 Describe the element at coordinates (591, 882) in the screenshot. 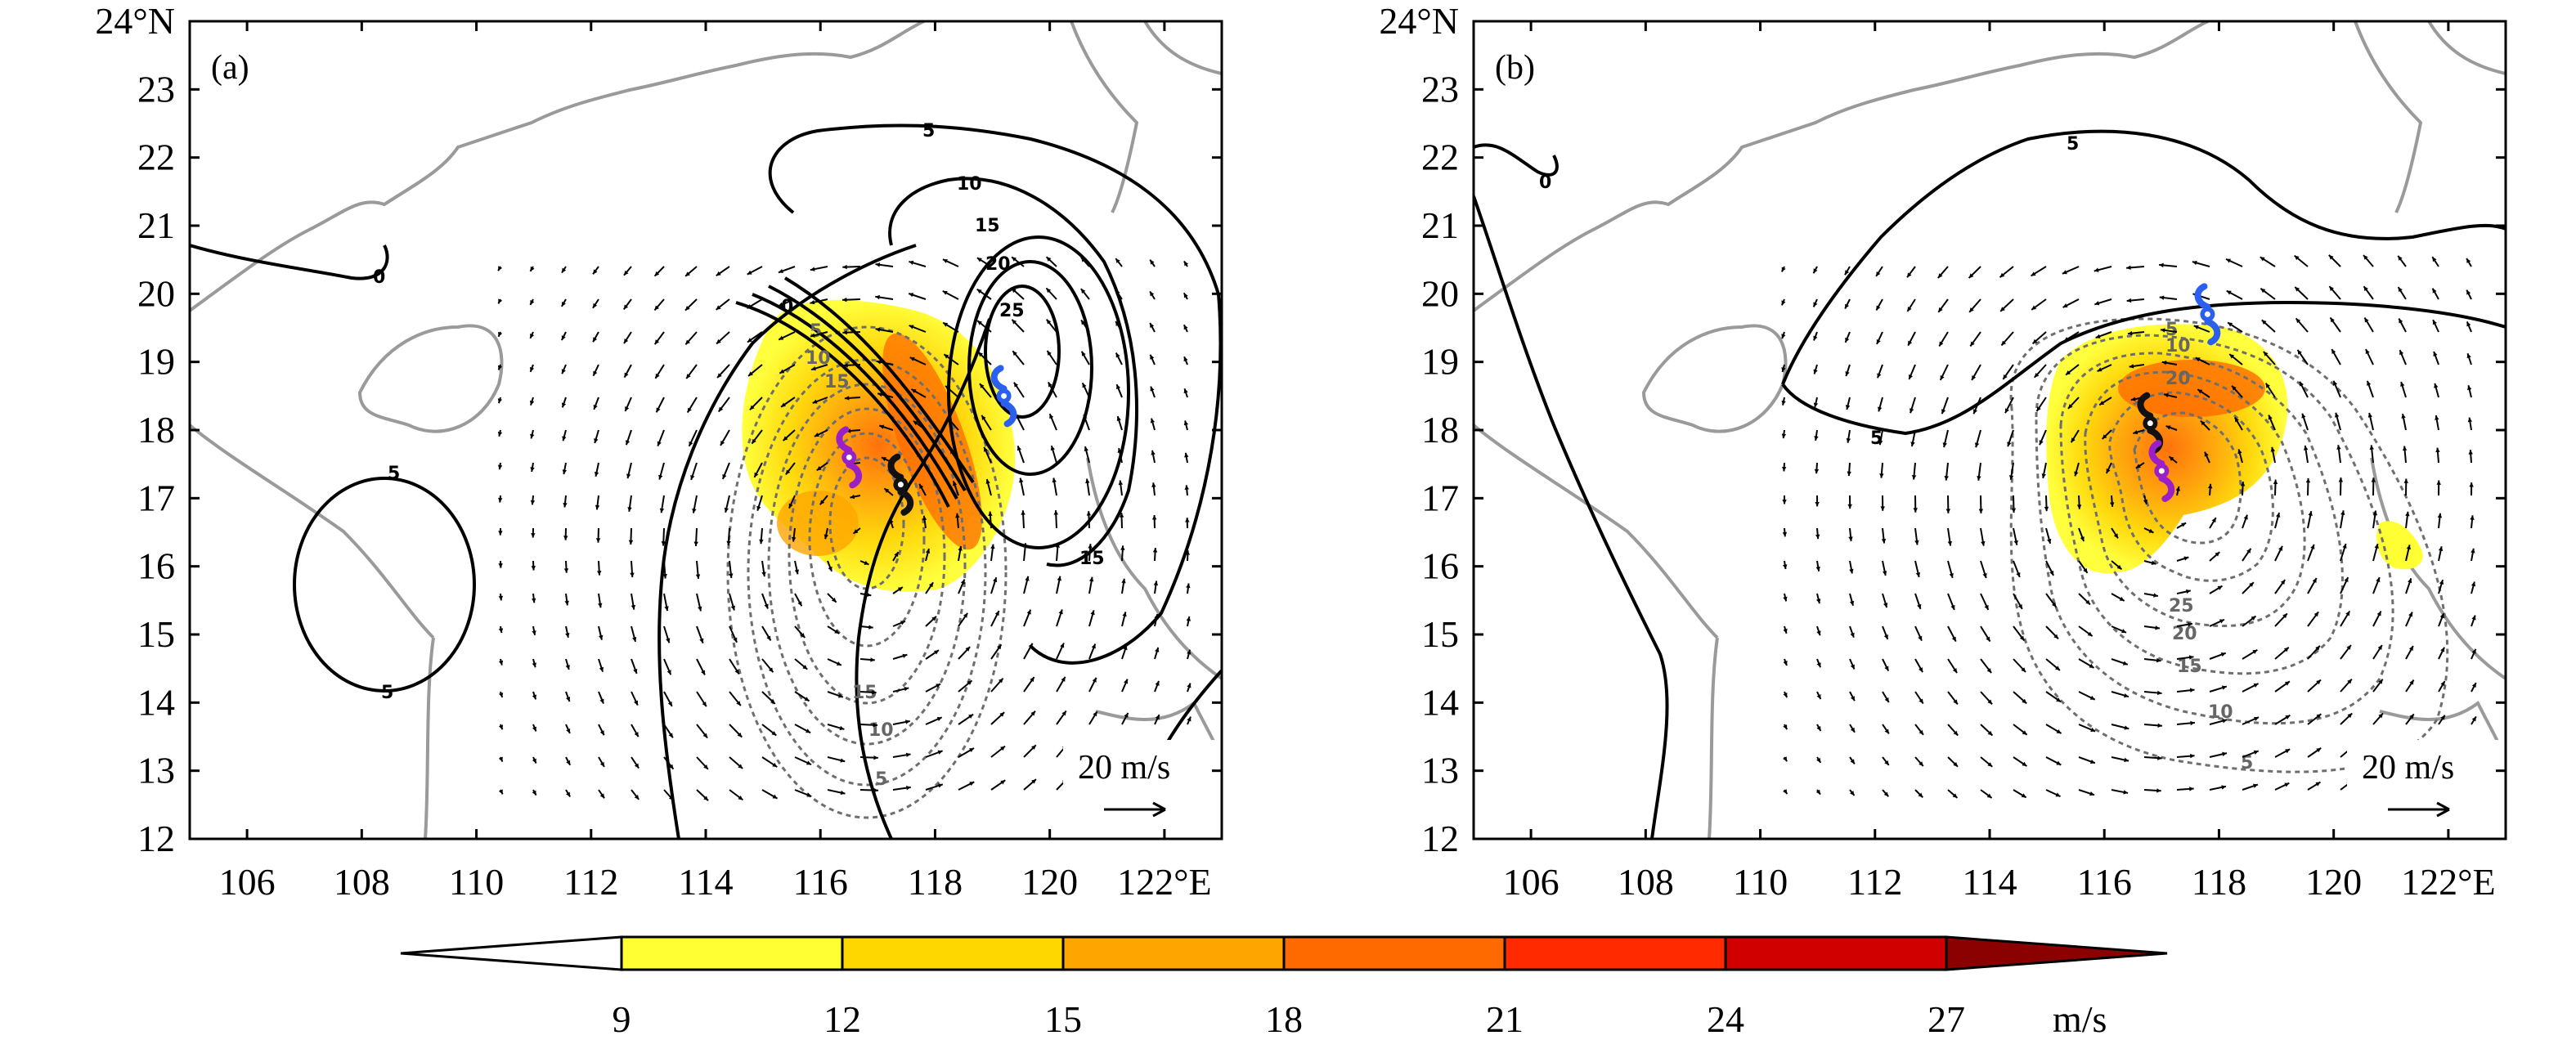

I see `lon-tick-label: 112` at that location.